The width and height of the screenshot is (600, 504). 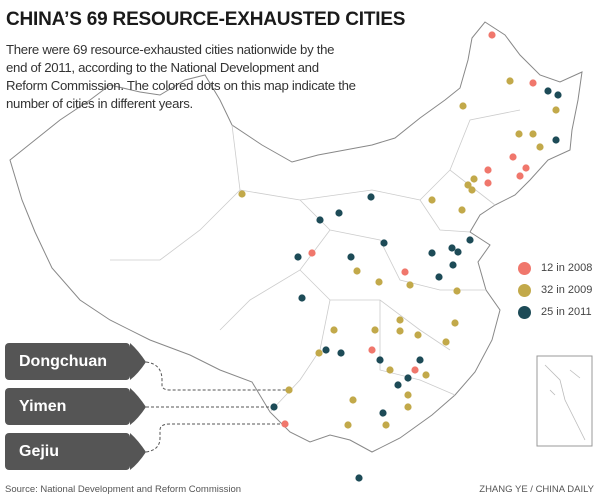 What do you see at coordinates (217, 407) in the screenshot?
I see `callout-connectors` at bounding box center [217, 407].